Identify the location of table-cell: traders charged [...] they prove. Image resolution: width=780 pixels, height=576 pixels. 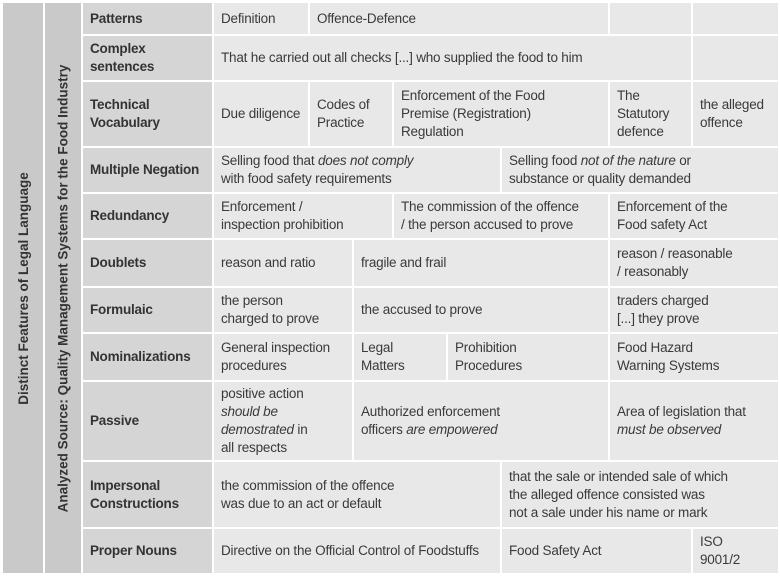
(694, 310).